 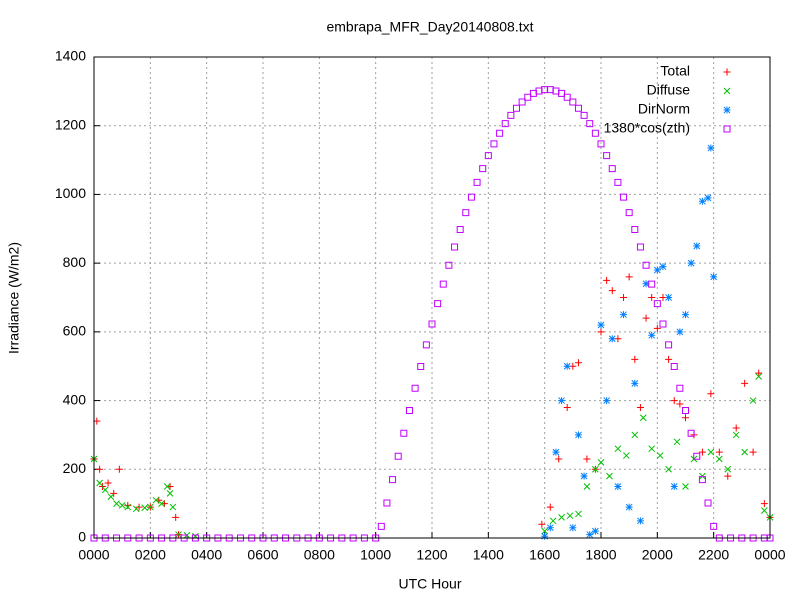 What do you see at coordinates (769, 555) in the screenshot?
I see `x-tick-label: 0000` at bounding box center [769, 555].